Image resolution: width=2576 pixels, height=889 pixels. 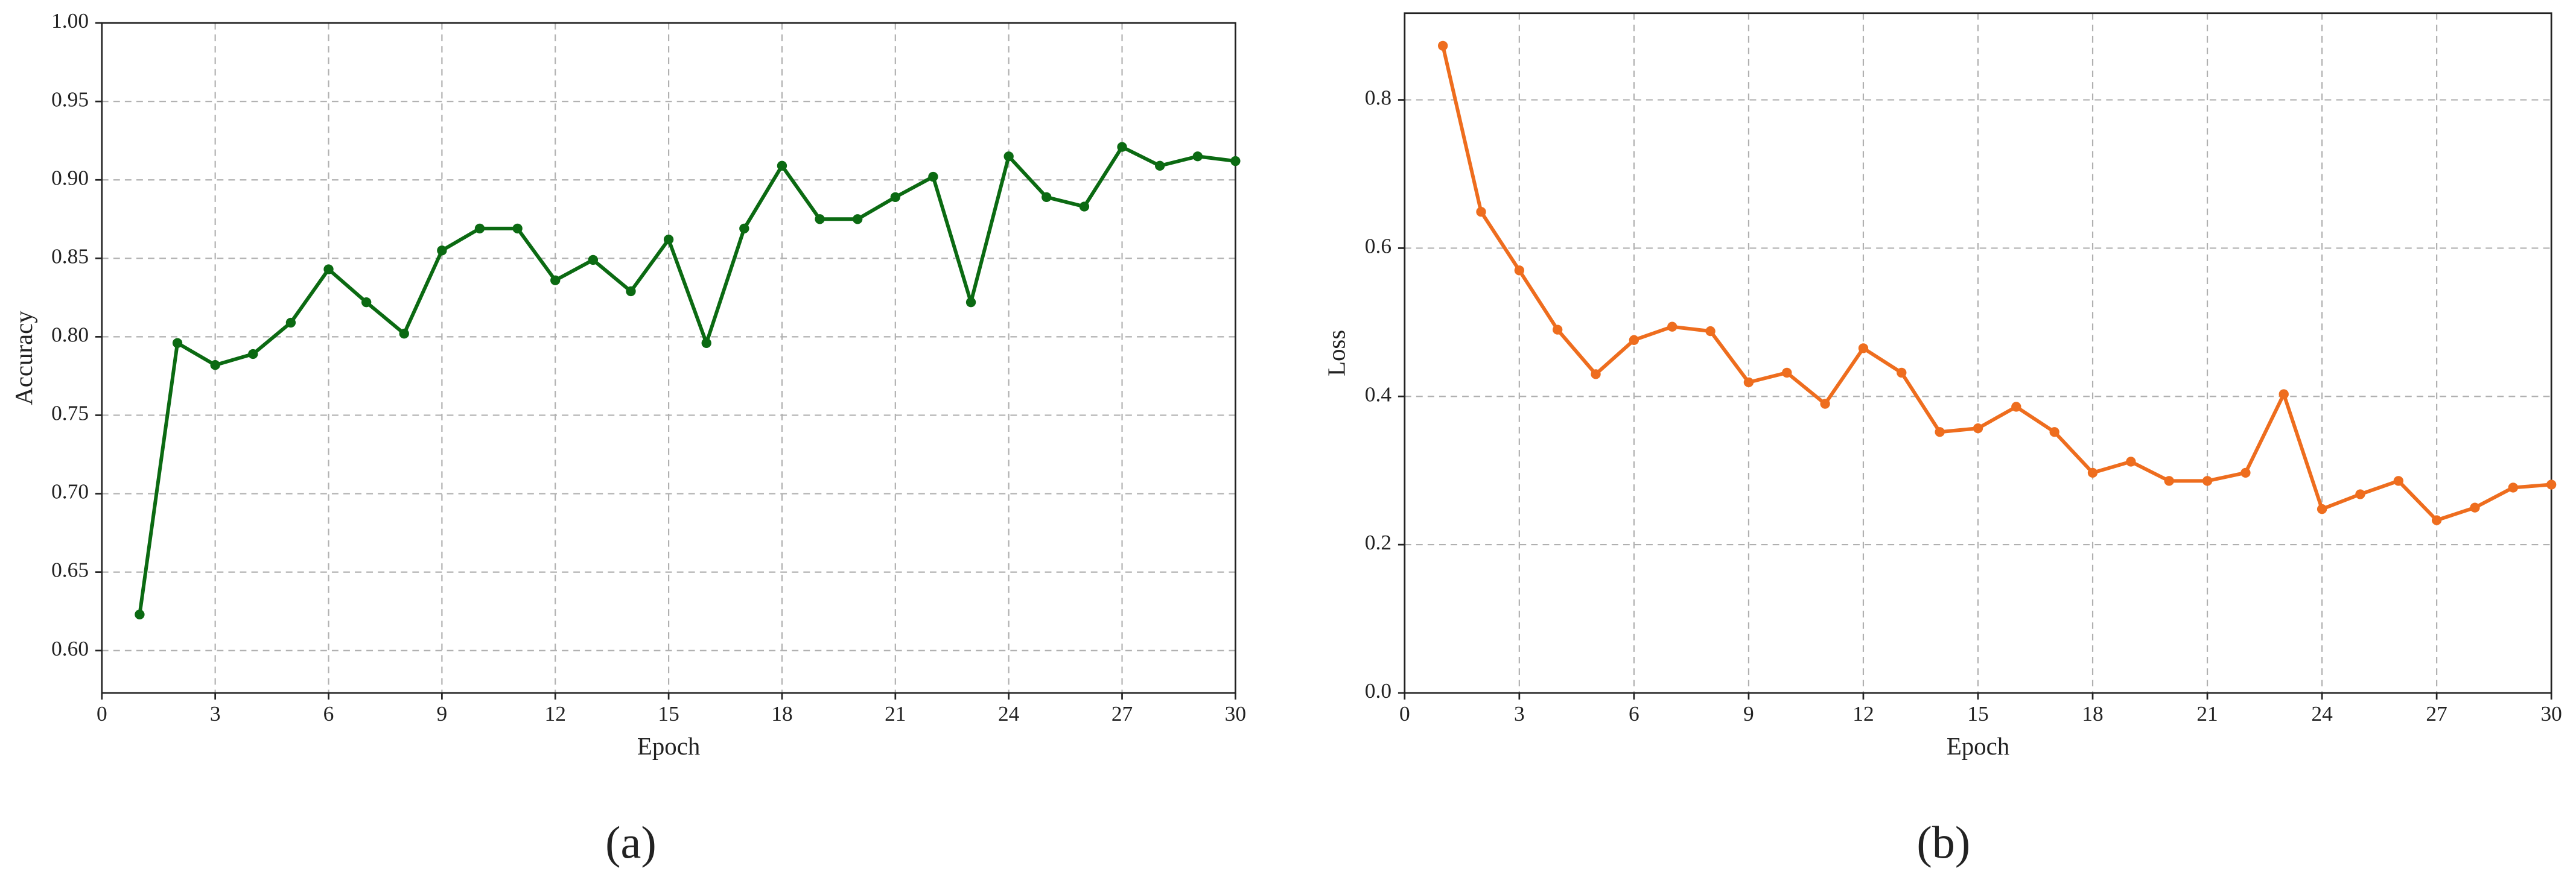 I want to click on y-tick-label: 1.00, so click(x=70, y=20).